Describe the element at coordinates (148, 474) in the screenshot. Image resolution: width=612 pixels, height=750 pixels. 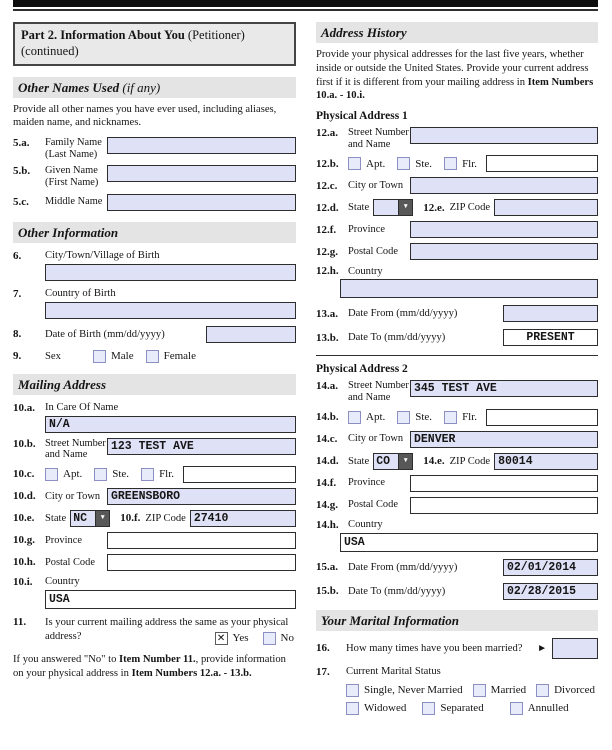
I see `mailing-flr-checkbox` at that location.